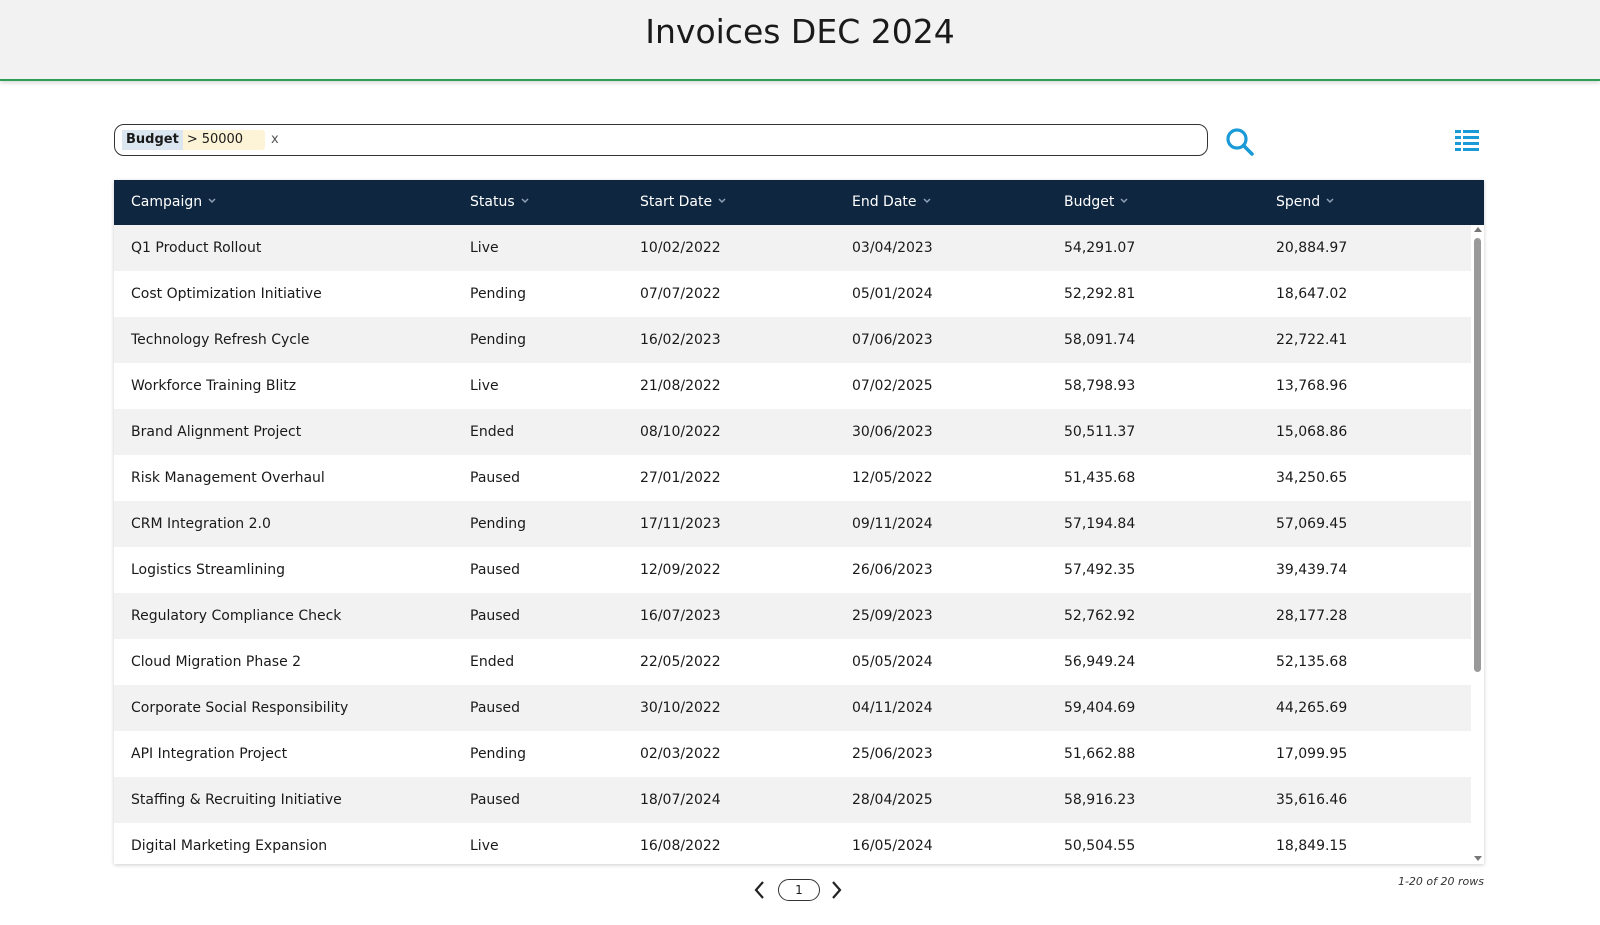  I want to click on column-header-spend: Spend, so click(1305, 202).